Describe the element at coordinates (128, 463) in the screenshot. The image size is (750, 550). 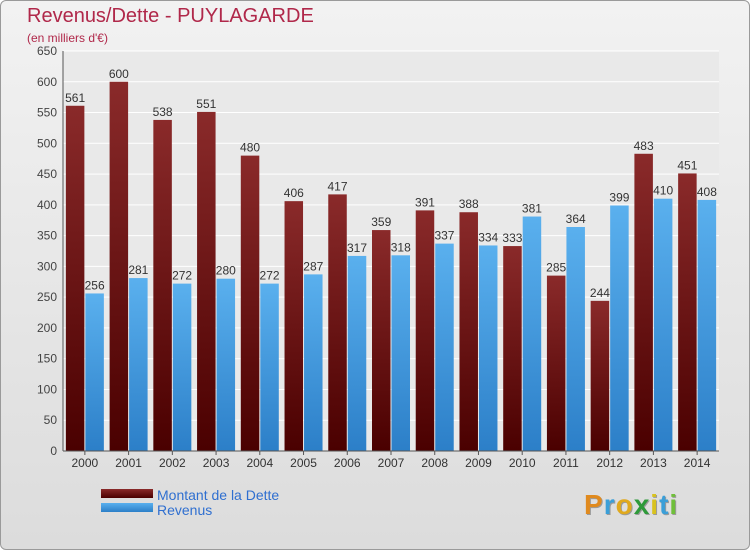
I see `x-tick-label: 2001` at that location.